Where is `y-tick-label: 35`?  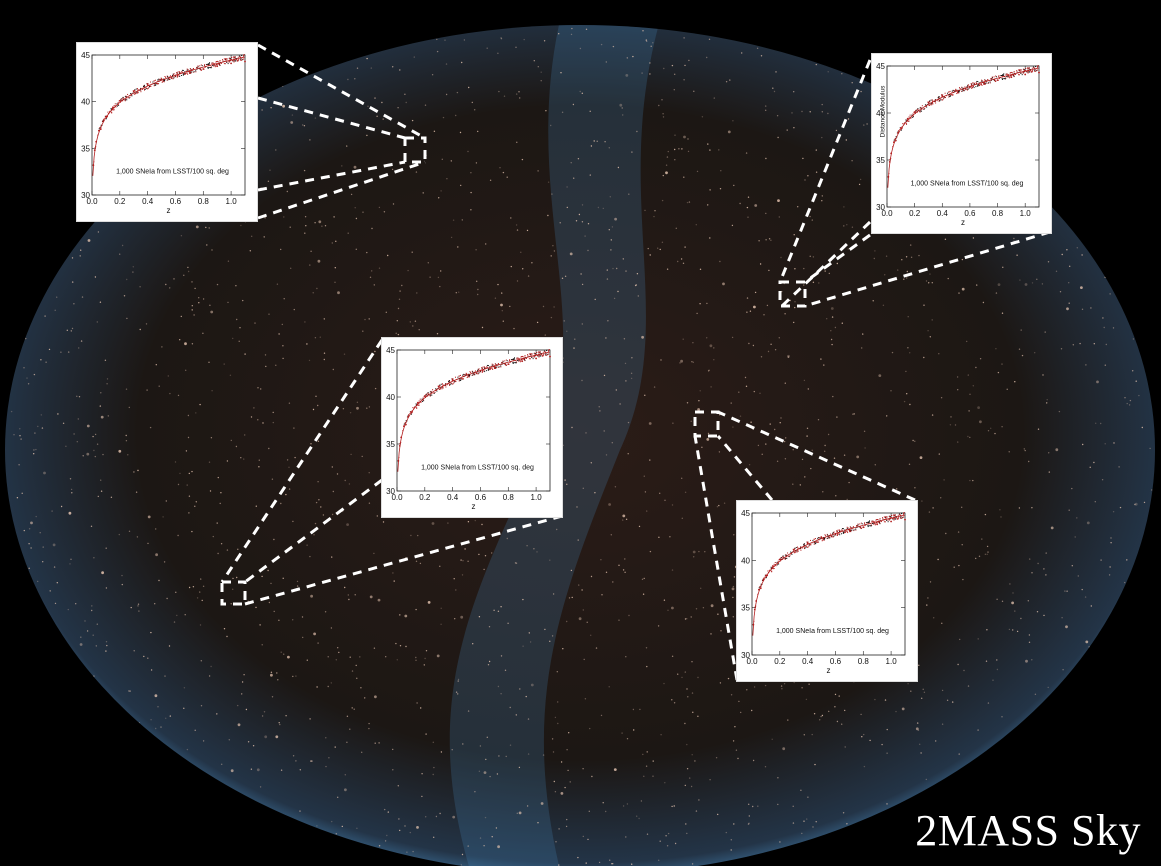
y-tick-label: 35 is located at coordinates (390, 444).